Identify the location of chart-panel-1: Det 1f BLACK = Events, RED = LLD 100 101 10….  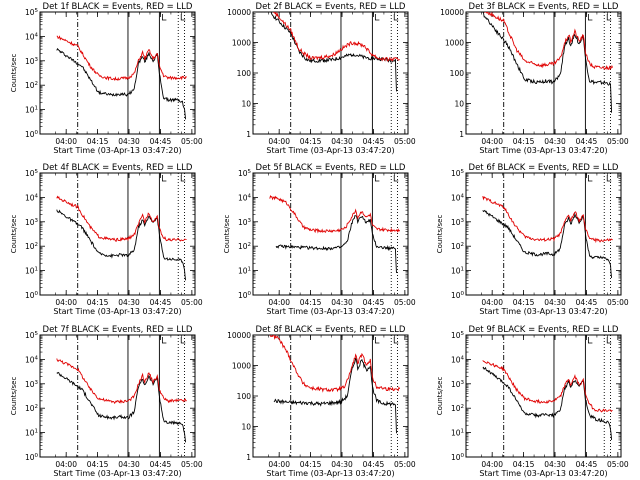
(106, 78).